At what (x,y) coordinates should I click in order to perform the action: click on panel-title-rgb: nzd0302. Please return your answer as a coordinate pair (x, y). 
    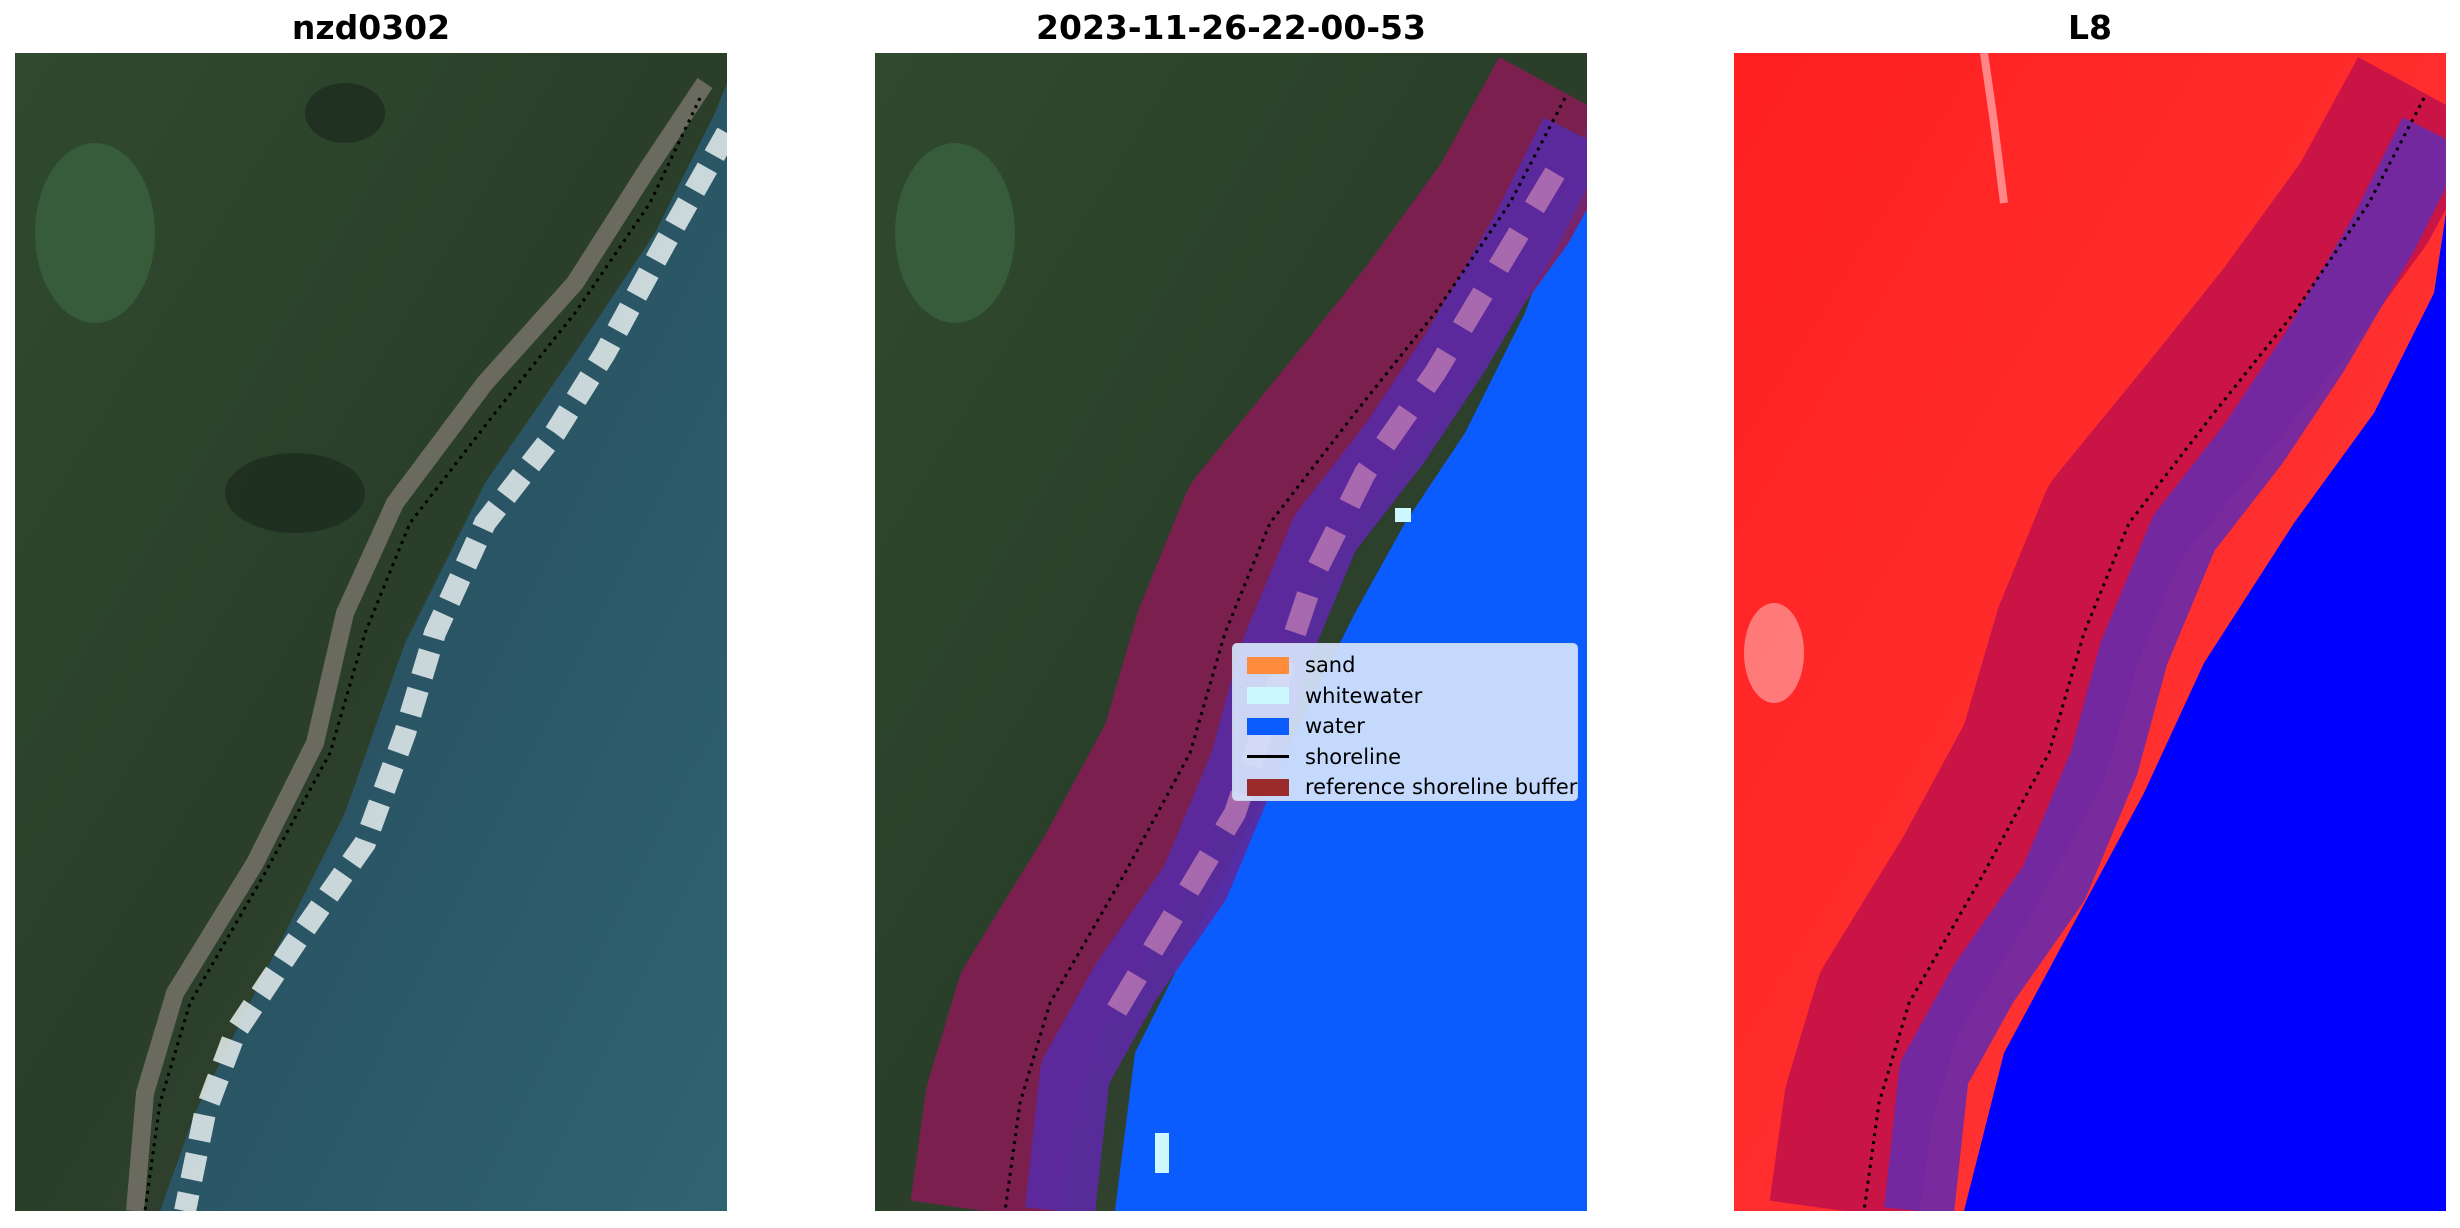
    Looking at the image, I should click on (371, 27).